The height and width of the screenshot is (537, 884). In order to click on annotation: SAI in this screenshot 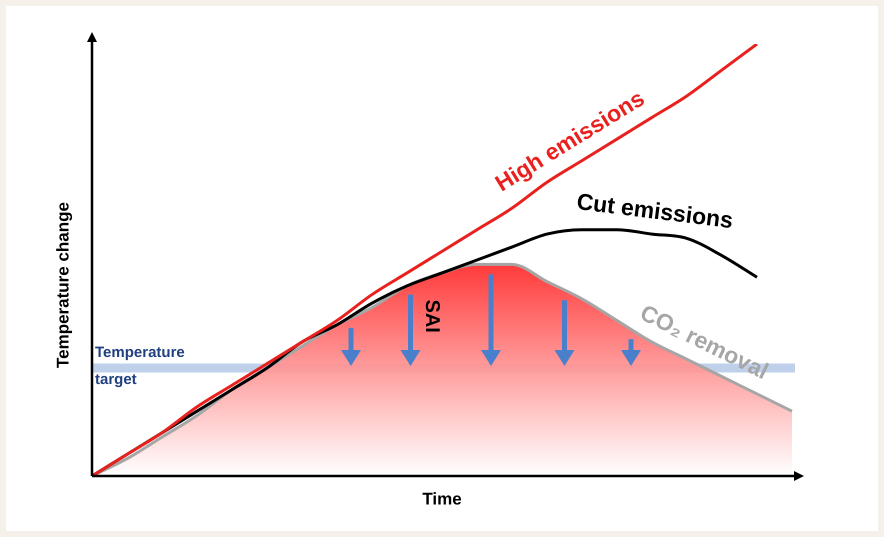, I will do `click(431, 316)`.